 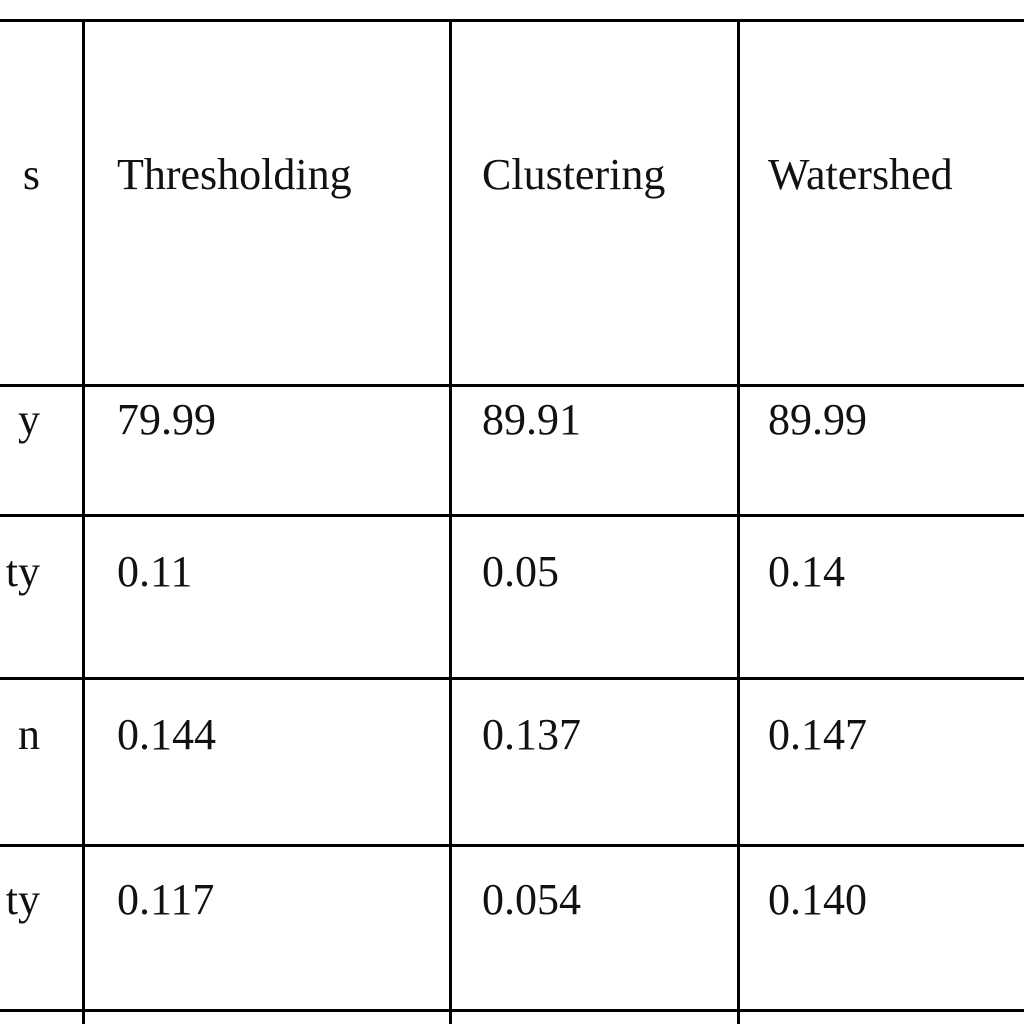 I want to click on header-cell: Clustering, so click(x=574, y=174).